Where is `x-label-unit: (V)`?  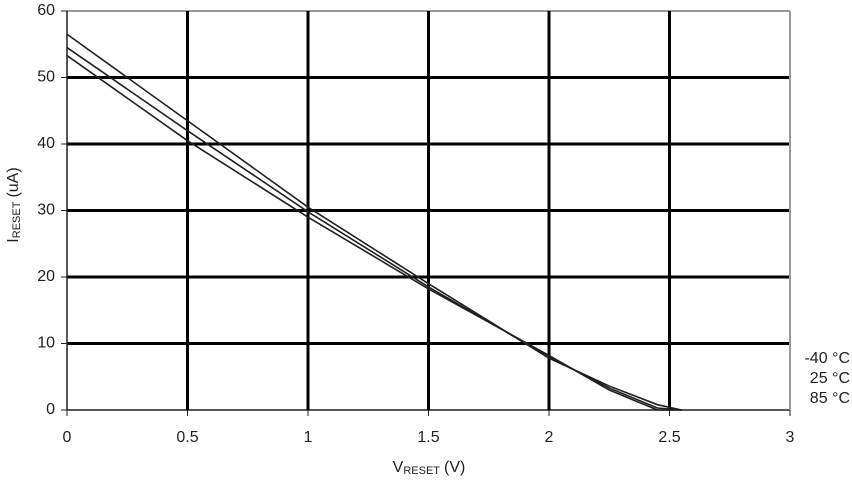
x-label-unit: (V) is located at coordinates (454, 467).